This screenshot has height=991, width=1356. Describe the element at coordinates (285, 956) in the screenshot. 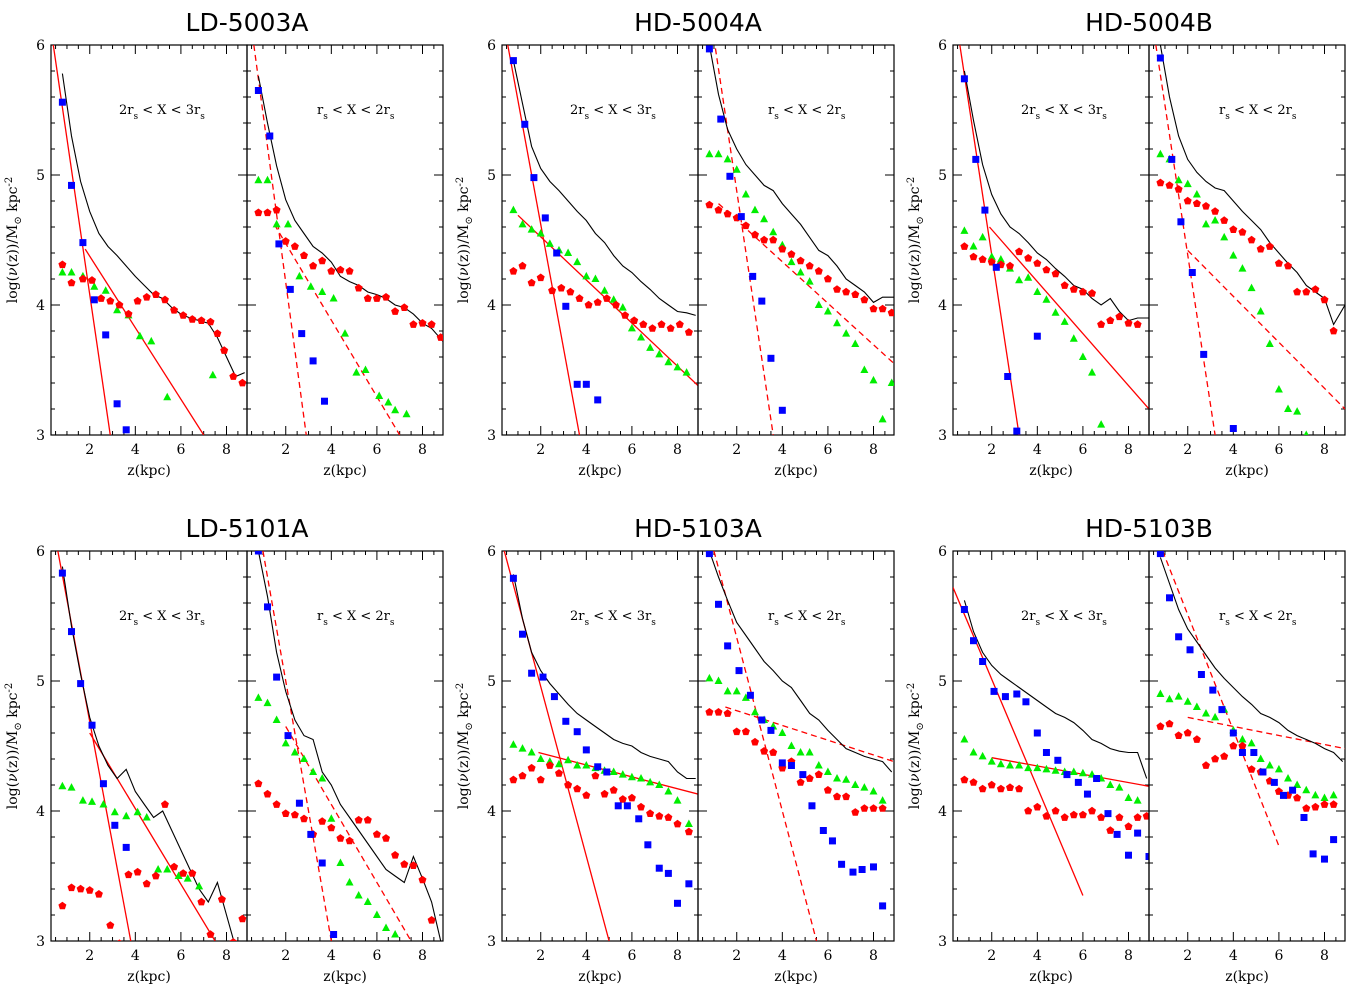

I see `x-tick-label: 2` at that location.